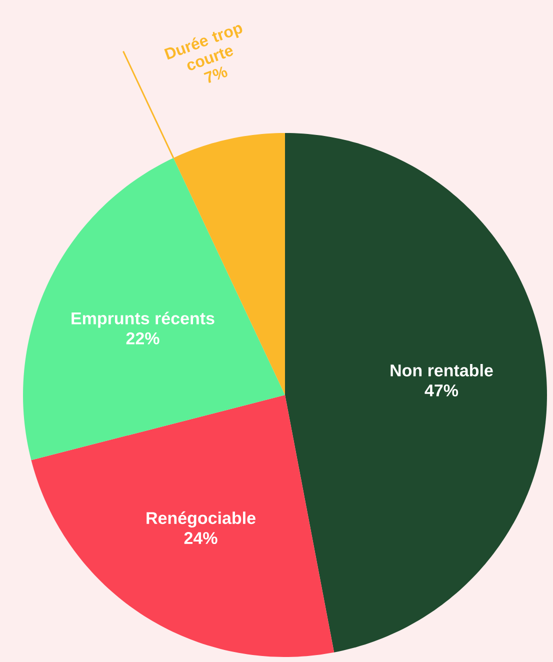  What do you see at coordinates (143, 338) in the screenshot?
I see `data-label: 22%` at bounding box center [143, 338].